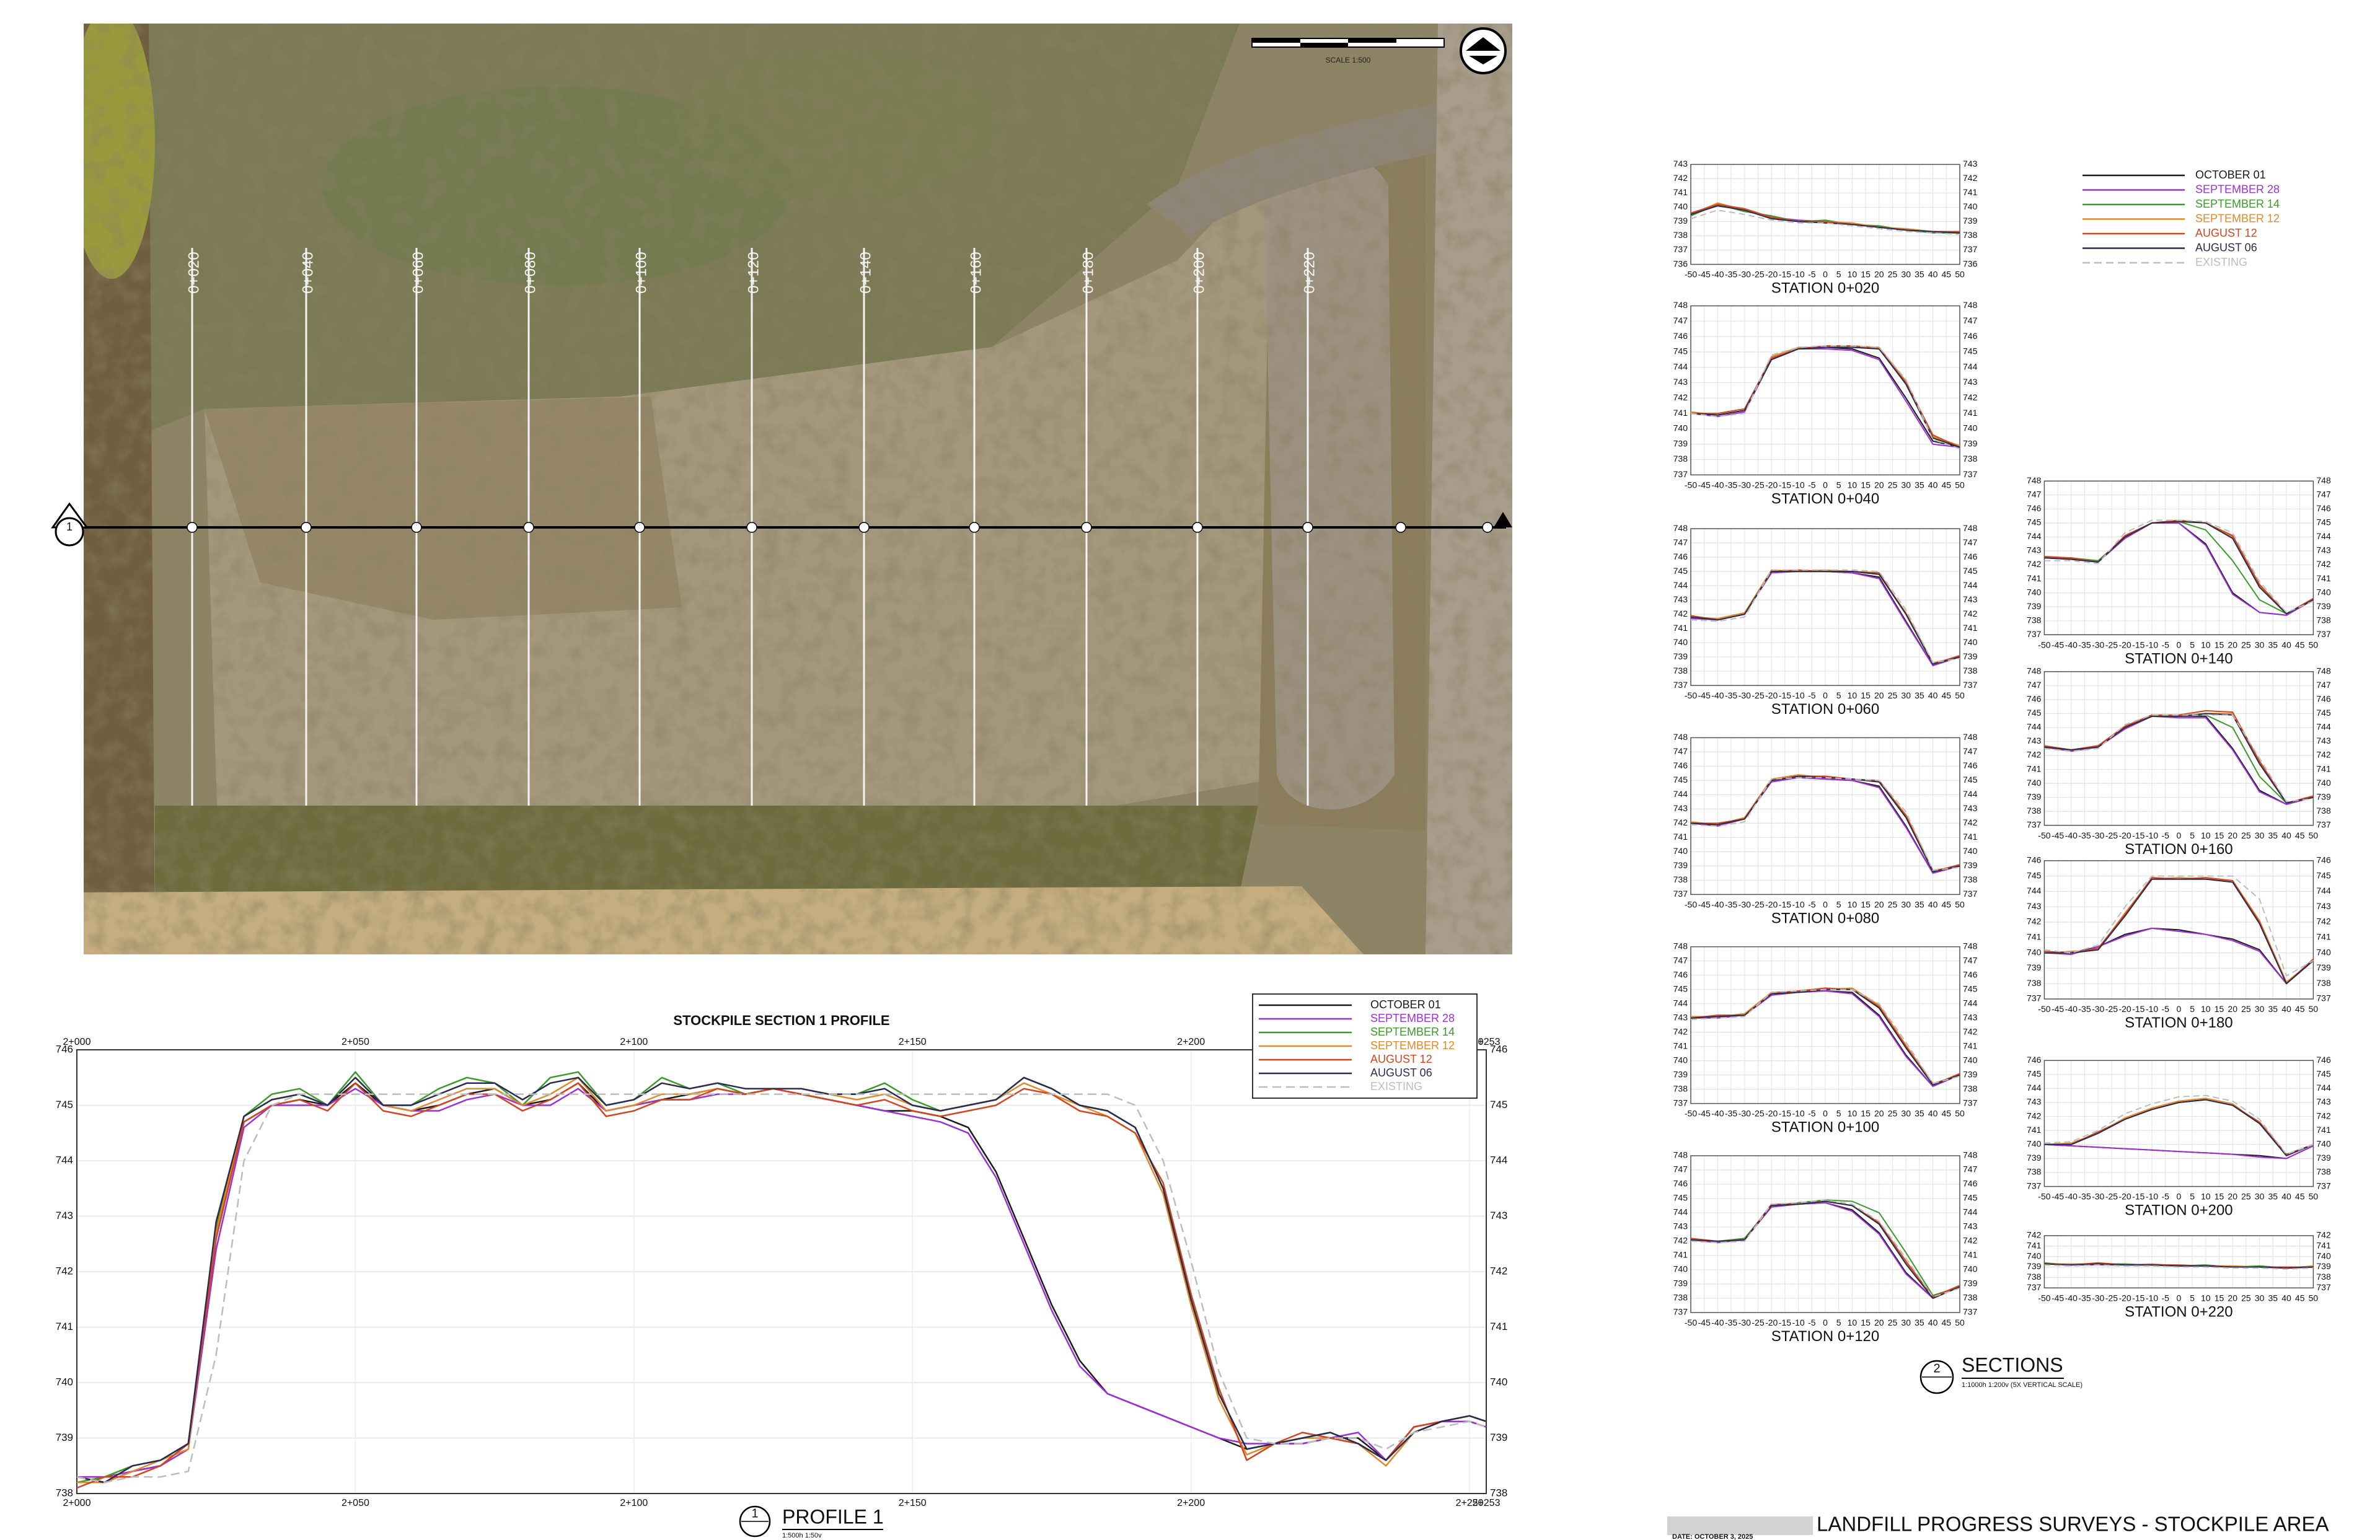 This screenshot has width=2380, height=1540. I want to click on y-tick-label: 744, so click(1680, 794).